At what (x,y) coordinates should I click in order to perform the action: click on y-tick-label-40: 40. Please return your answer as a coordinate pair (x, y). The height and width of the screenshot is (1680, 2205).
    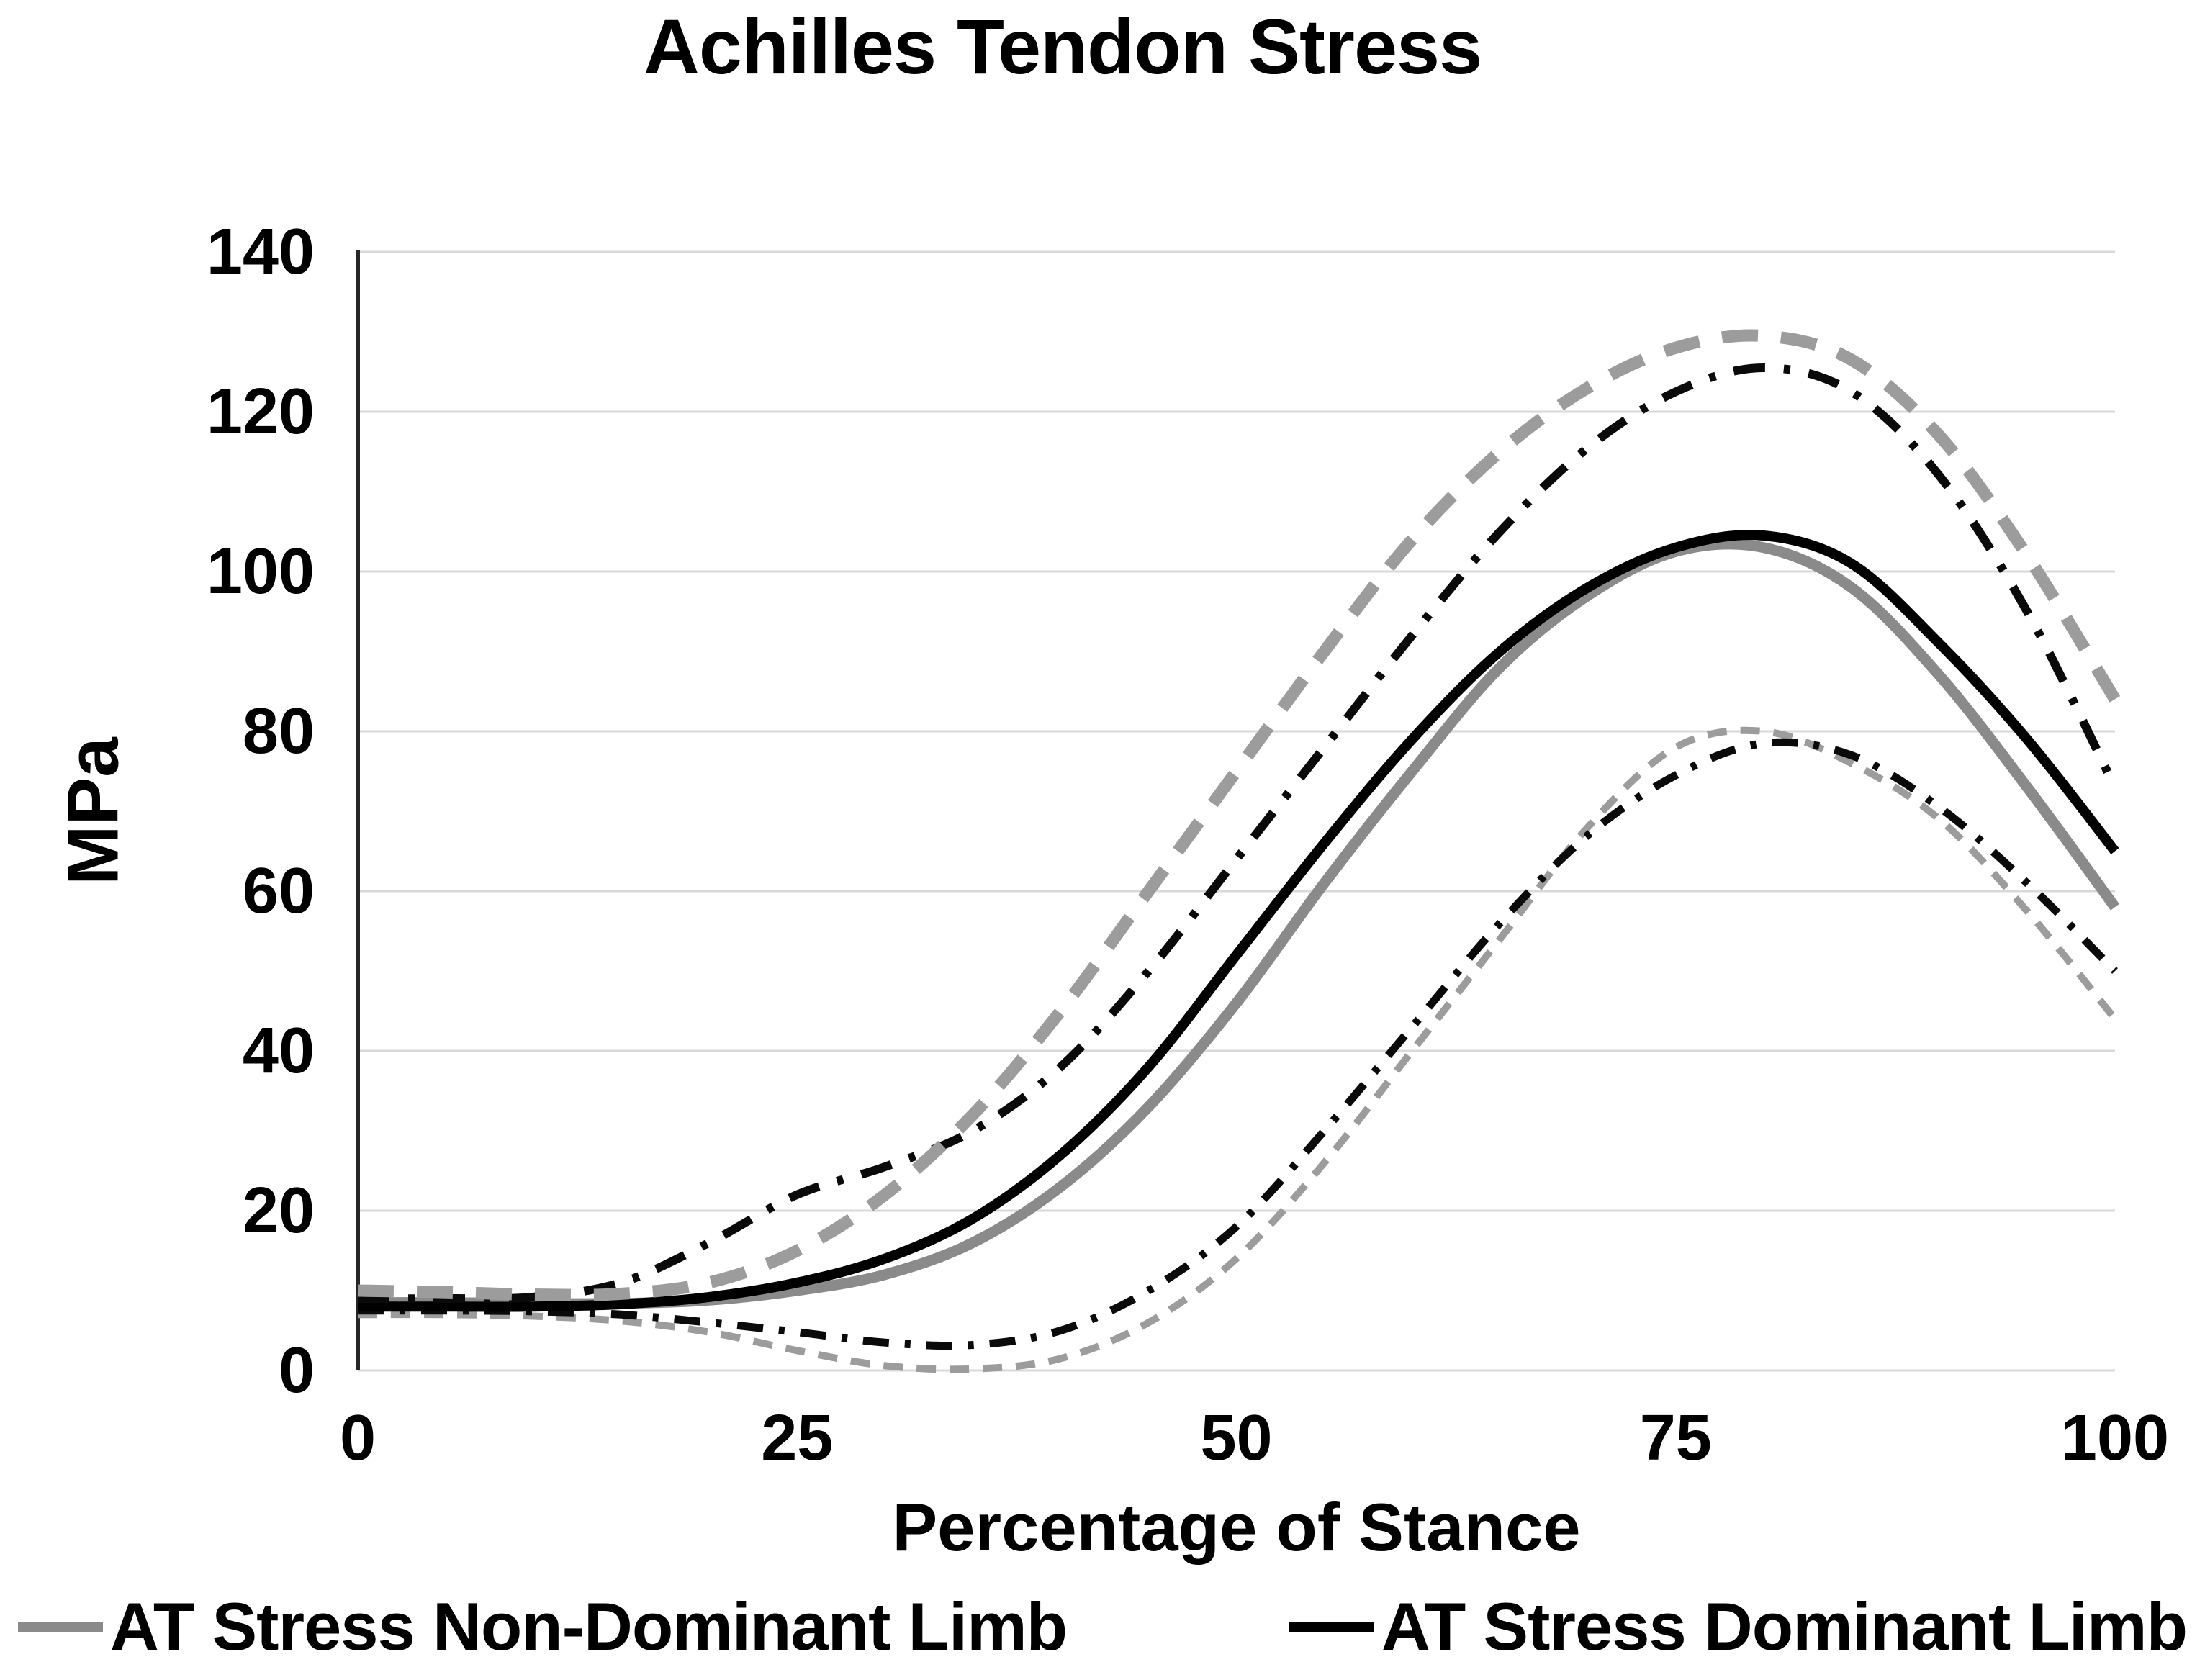
    Looking at the image, I should click on (279, 1051).